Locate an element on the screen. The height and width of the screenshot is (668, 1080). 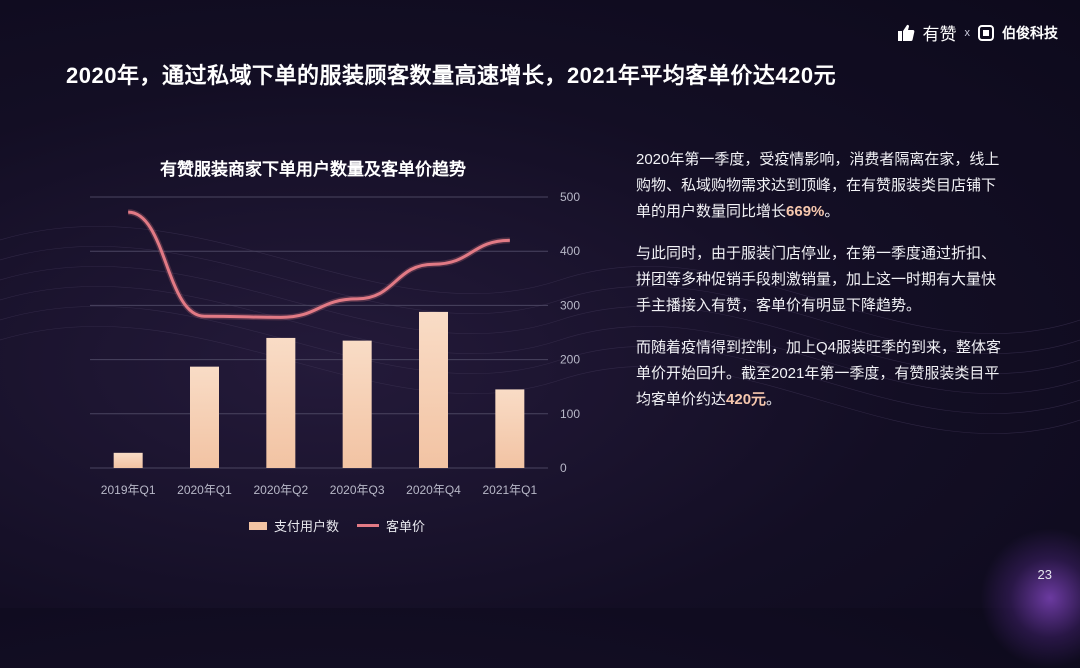
p1-highlight: 669% is located at coordinates (805, 211).